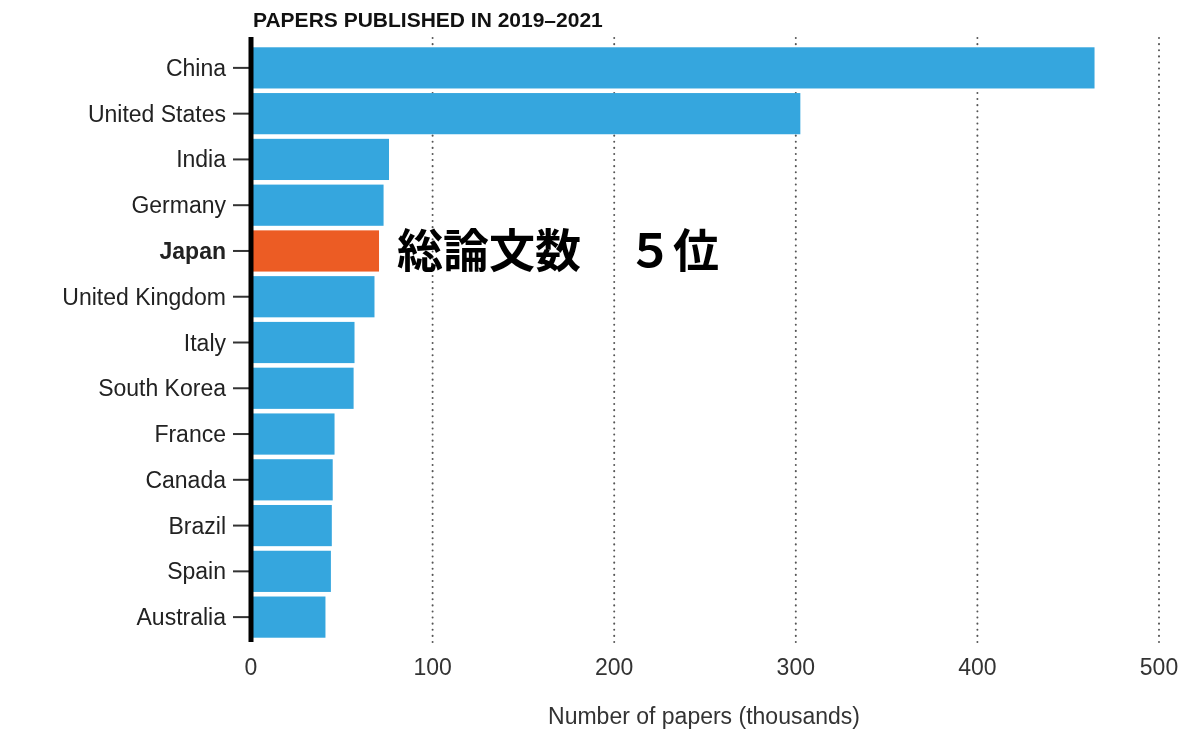  I want to click on x-tick-label: 200, so click(614, 667).